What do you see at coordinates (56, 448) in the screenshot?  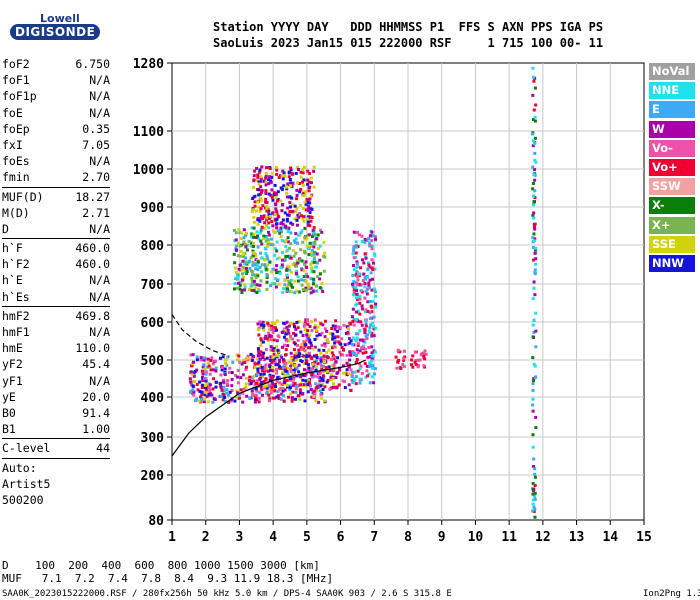 I see `param-row: C-level 44` at bounding box center [56, 448].